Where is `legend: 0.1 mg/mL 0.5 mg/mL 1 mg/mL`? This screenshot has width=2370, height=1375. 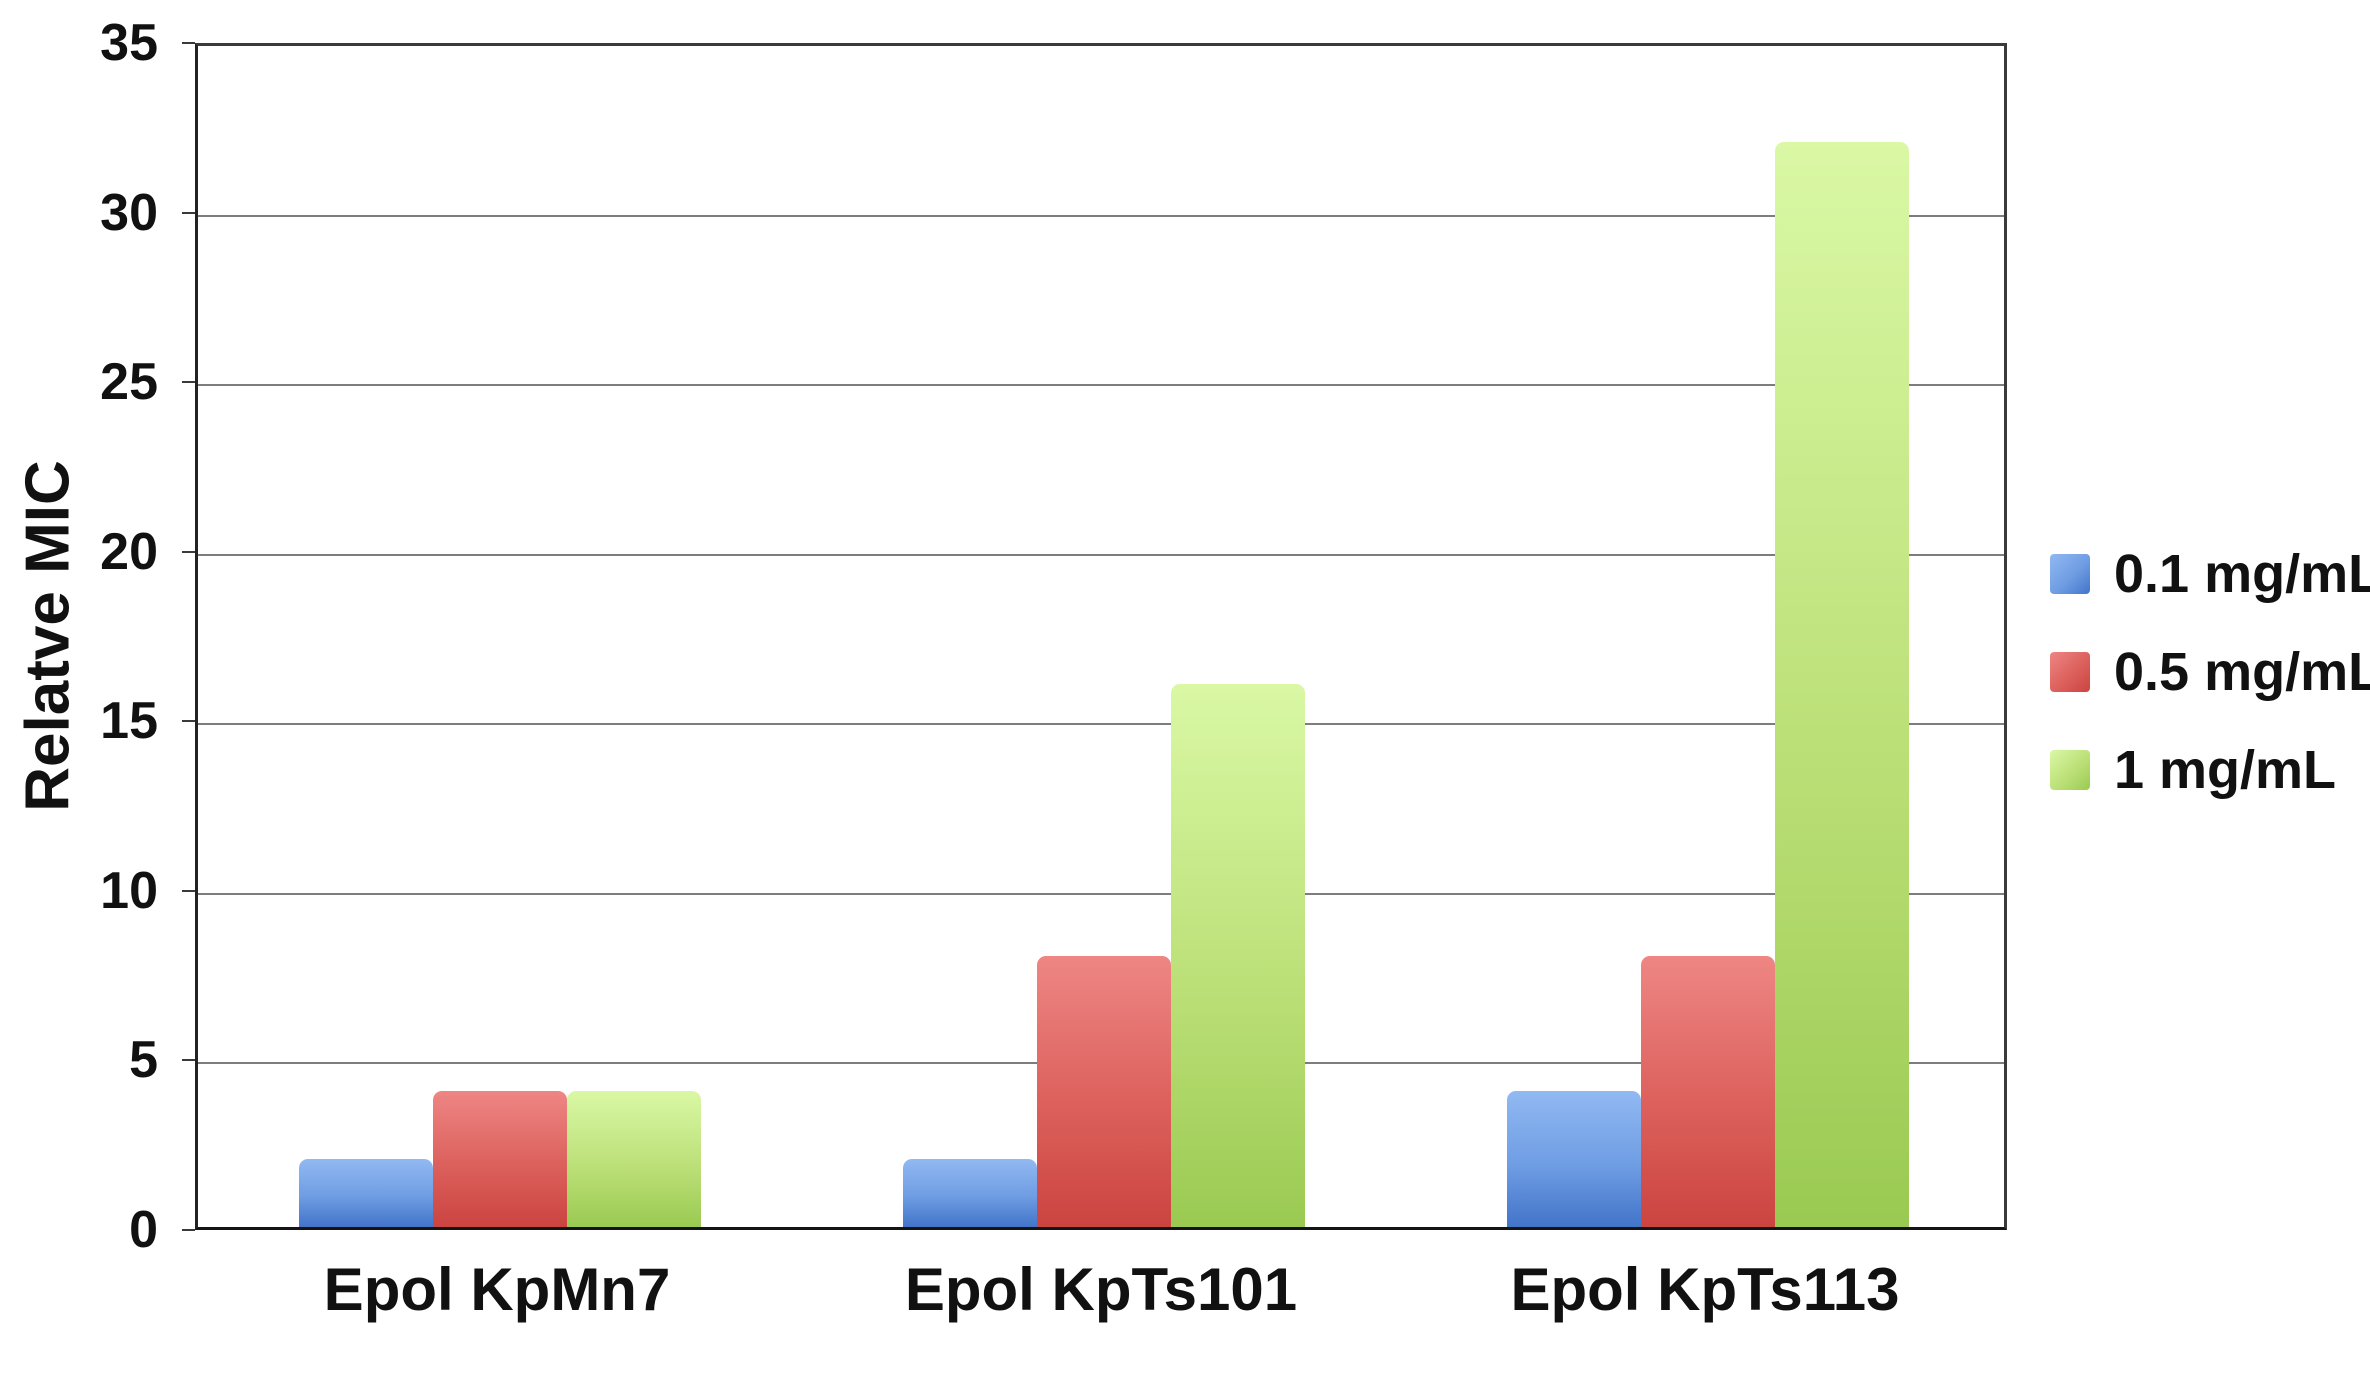 legend: 0.1 mg/mL 0.5 mg/mL 1 mg/mL is located at coordinates (2210, 690).